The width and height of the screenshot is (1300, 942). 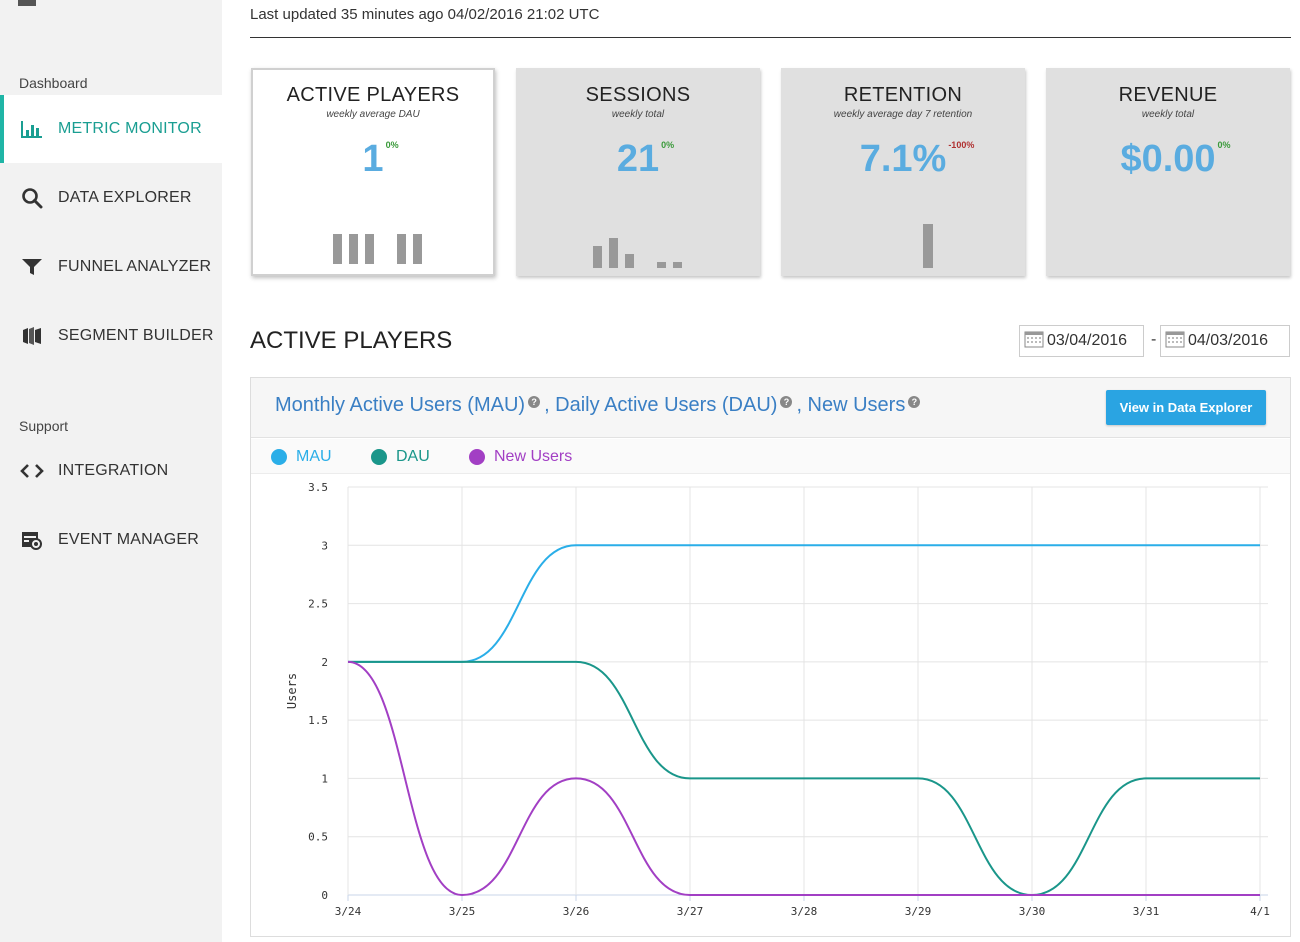 I want to click on sidebar-item-metric-monitor: METRIC MONITOR, so click(x=111, y=129).